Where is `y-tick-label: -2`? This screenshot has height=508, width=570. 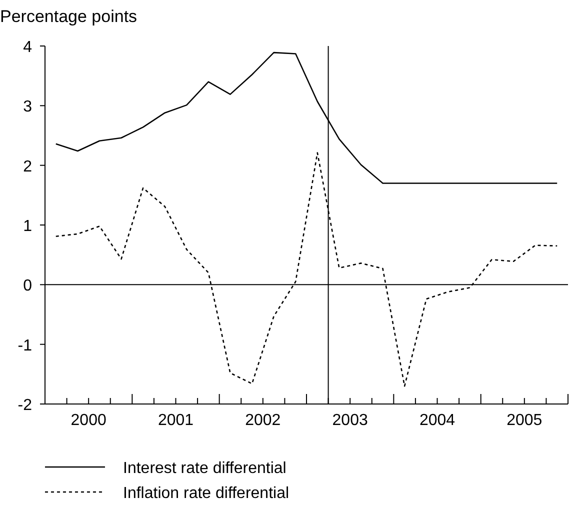 y-tick-label: -2 is located at coordinates (25, 405).